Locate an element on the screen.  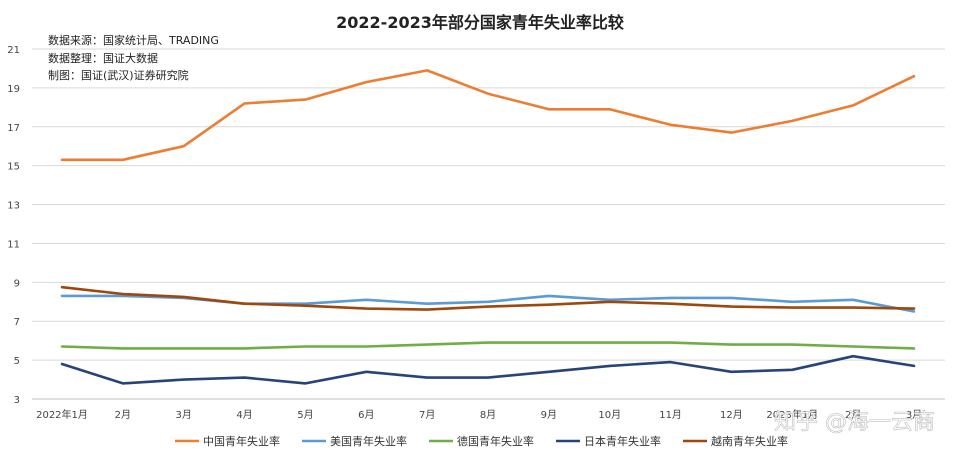
legend-label: 日本青年失业率 is located at coordinates (622, 441).